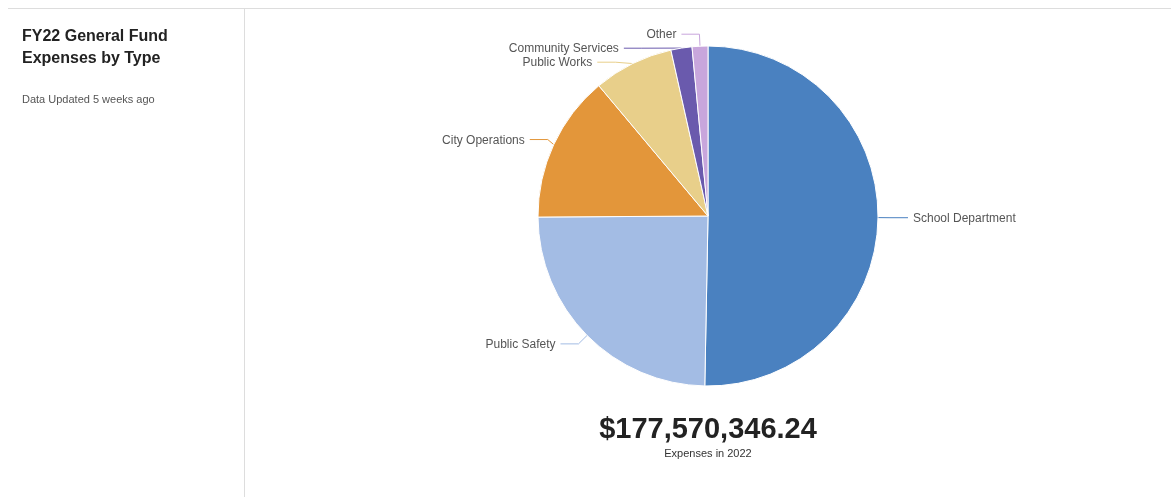 The height and width of the screenshot is (497, 1171). What do you see at coordinates (95, 47) in the screenshot?
I see `text: FY22 General Fund Expenses by Type` at bounding box center [95, 47].